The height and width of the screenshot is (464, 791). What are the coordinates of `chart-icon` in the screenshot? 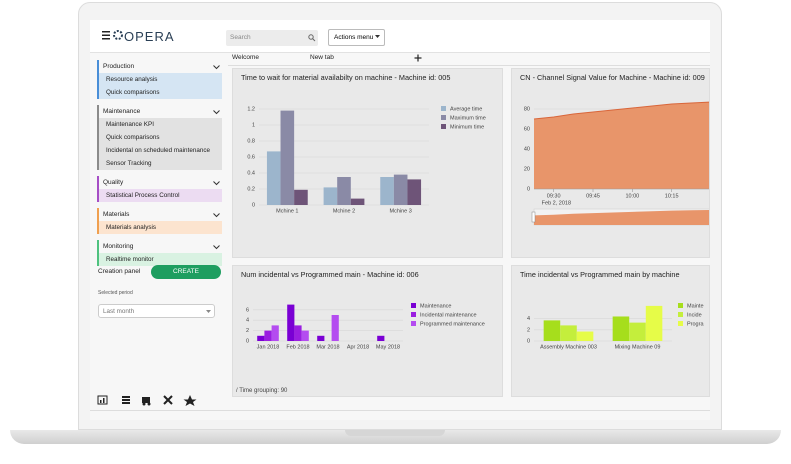 It's located at (102, 400).